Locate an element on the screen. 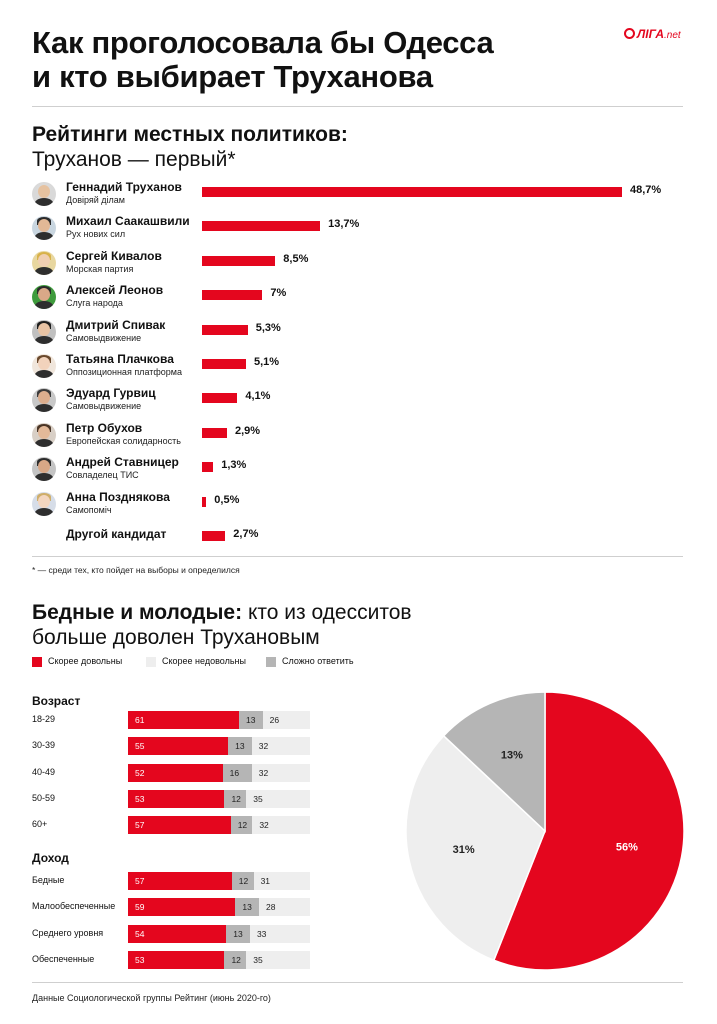 The height and width of the screenshot is (1024, 717). liga-logo: ЛIГА.net is located at coordinates (652, 34).